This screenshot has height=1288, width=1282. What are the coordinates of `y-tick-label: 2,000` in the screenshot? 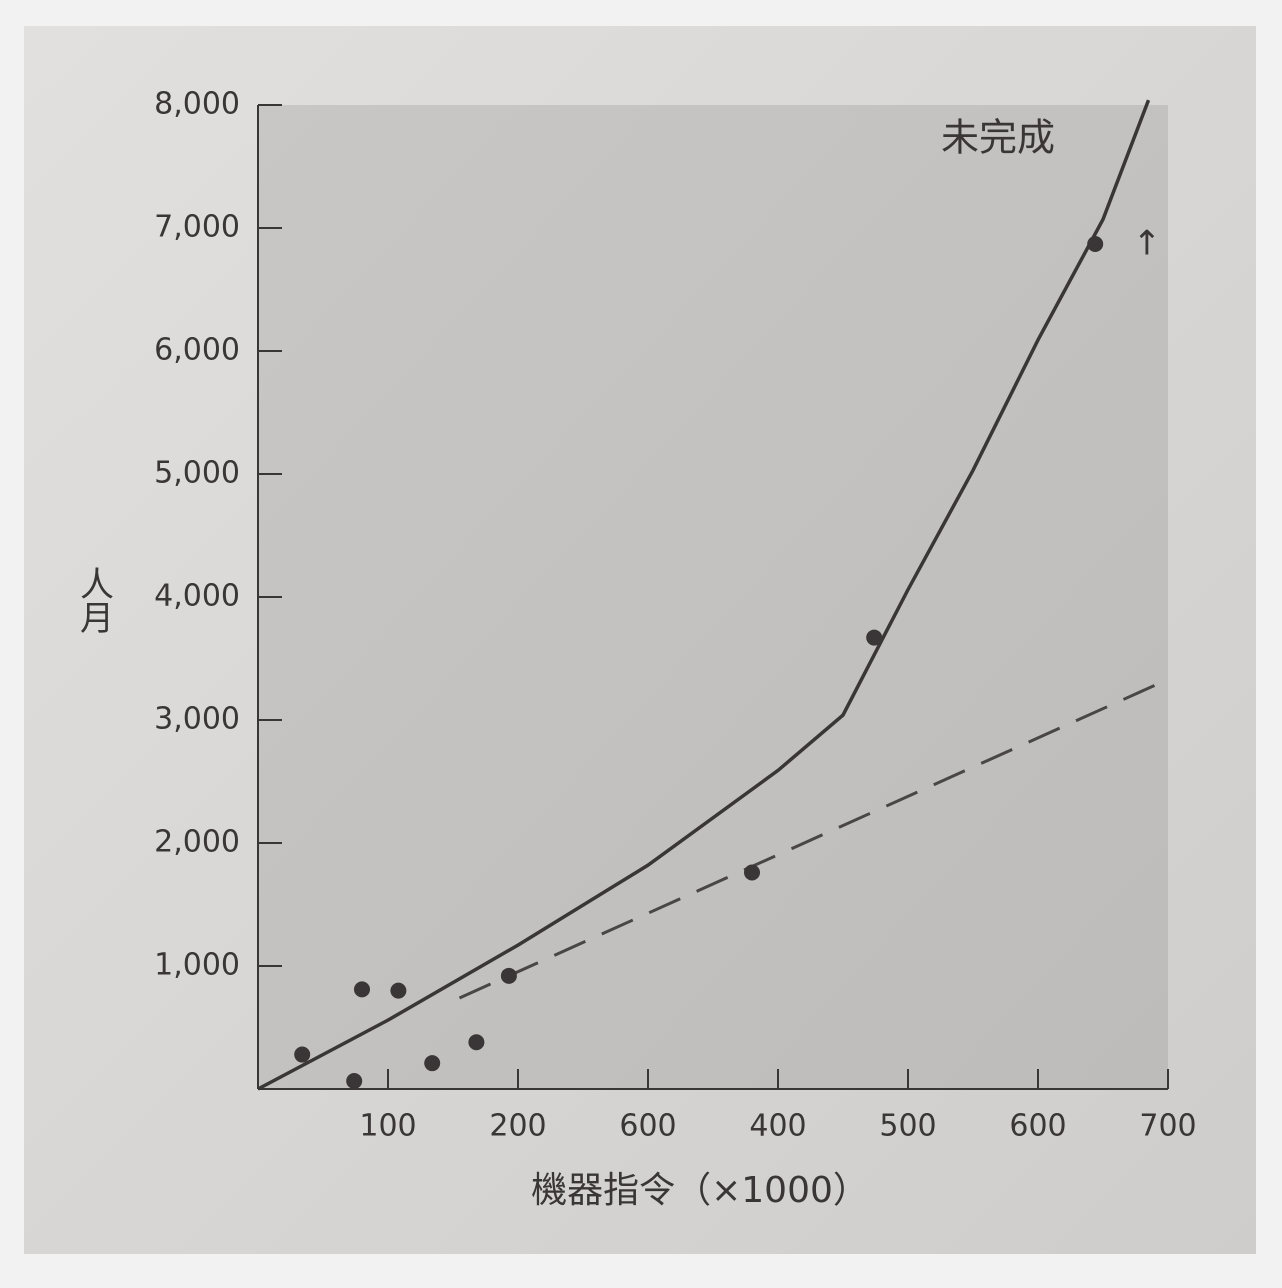 It's located at (197, 842).